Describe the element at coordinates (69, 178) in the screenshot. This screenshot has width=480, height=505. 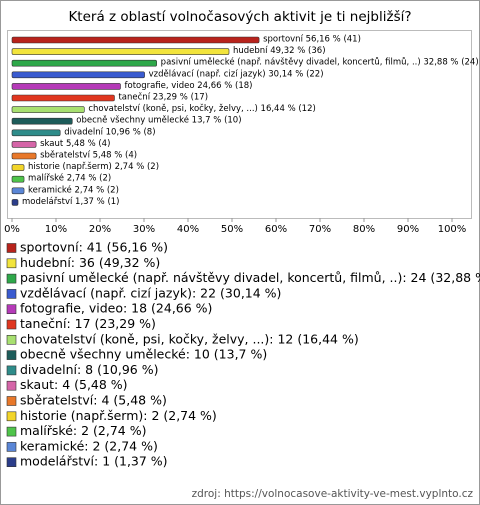
I see `value-label: malířské 2,74 % (2)` at that location.